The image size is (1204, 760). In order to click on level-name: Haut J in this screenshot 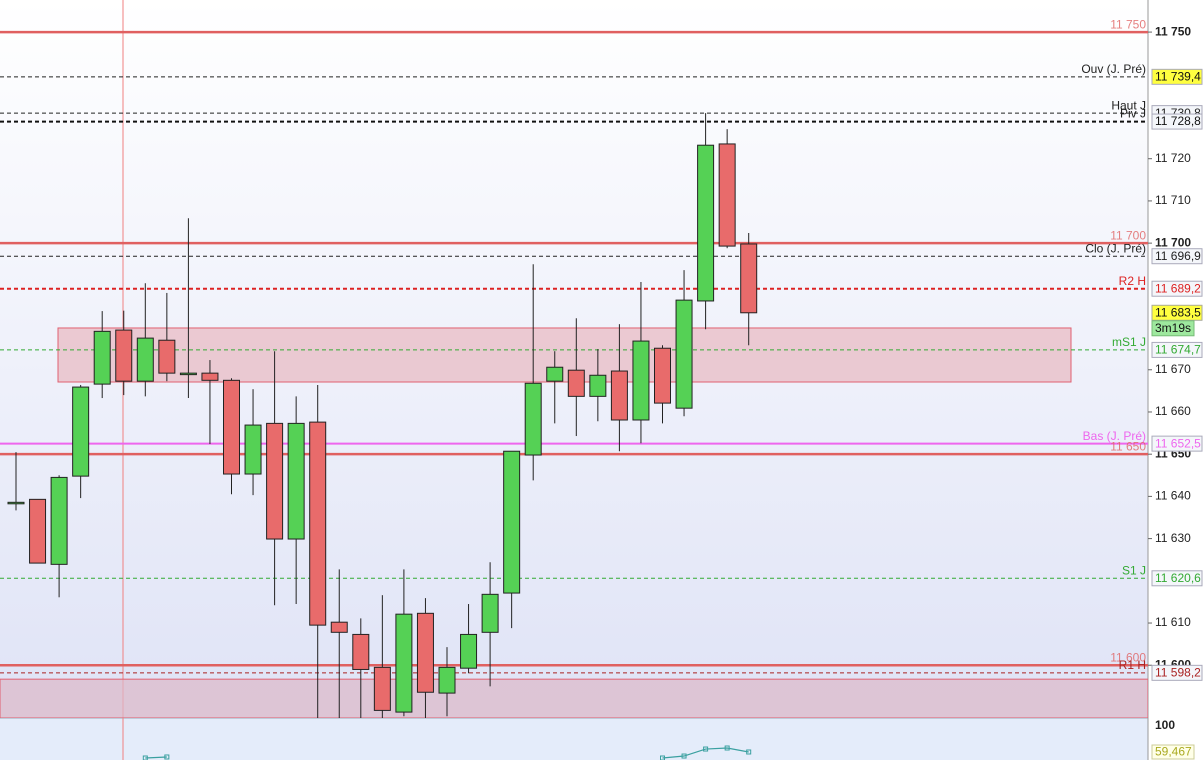, I will do `click(1128, 105)`.